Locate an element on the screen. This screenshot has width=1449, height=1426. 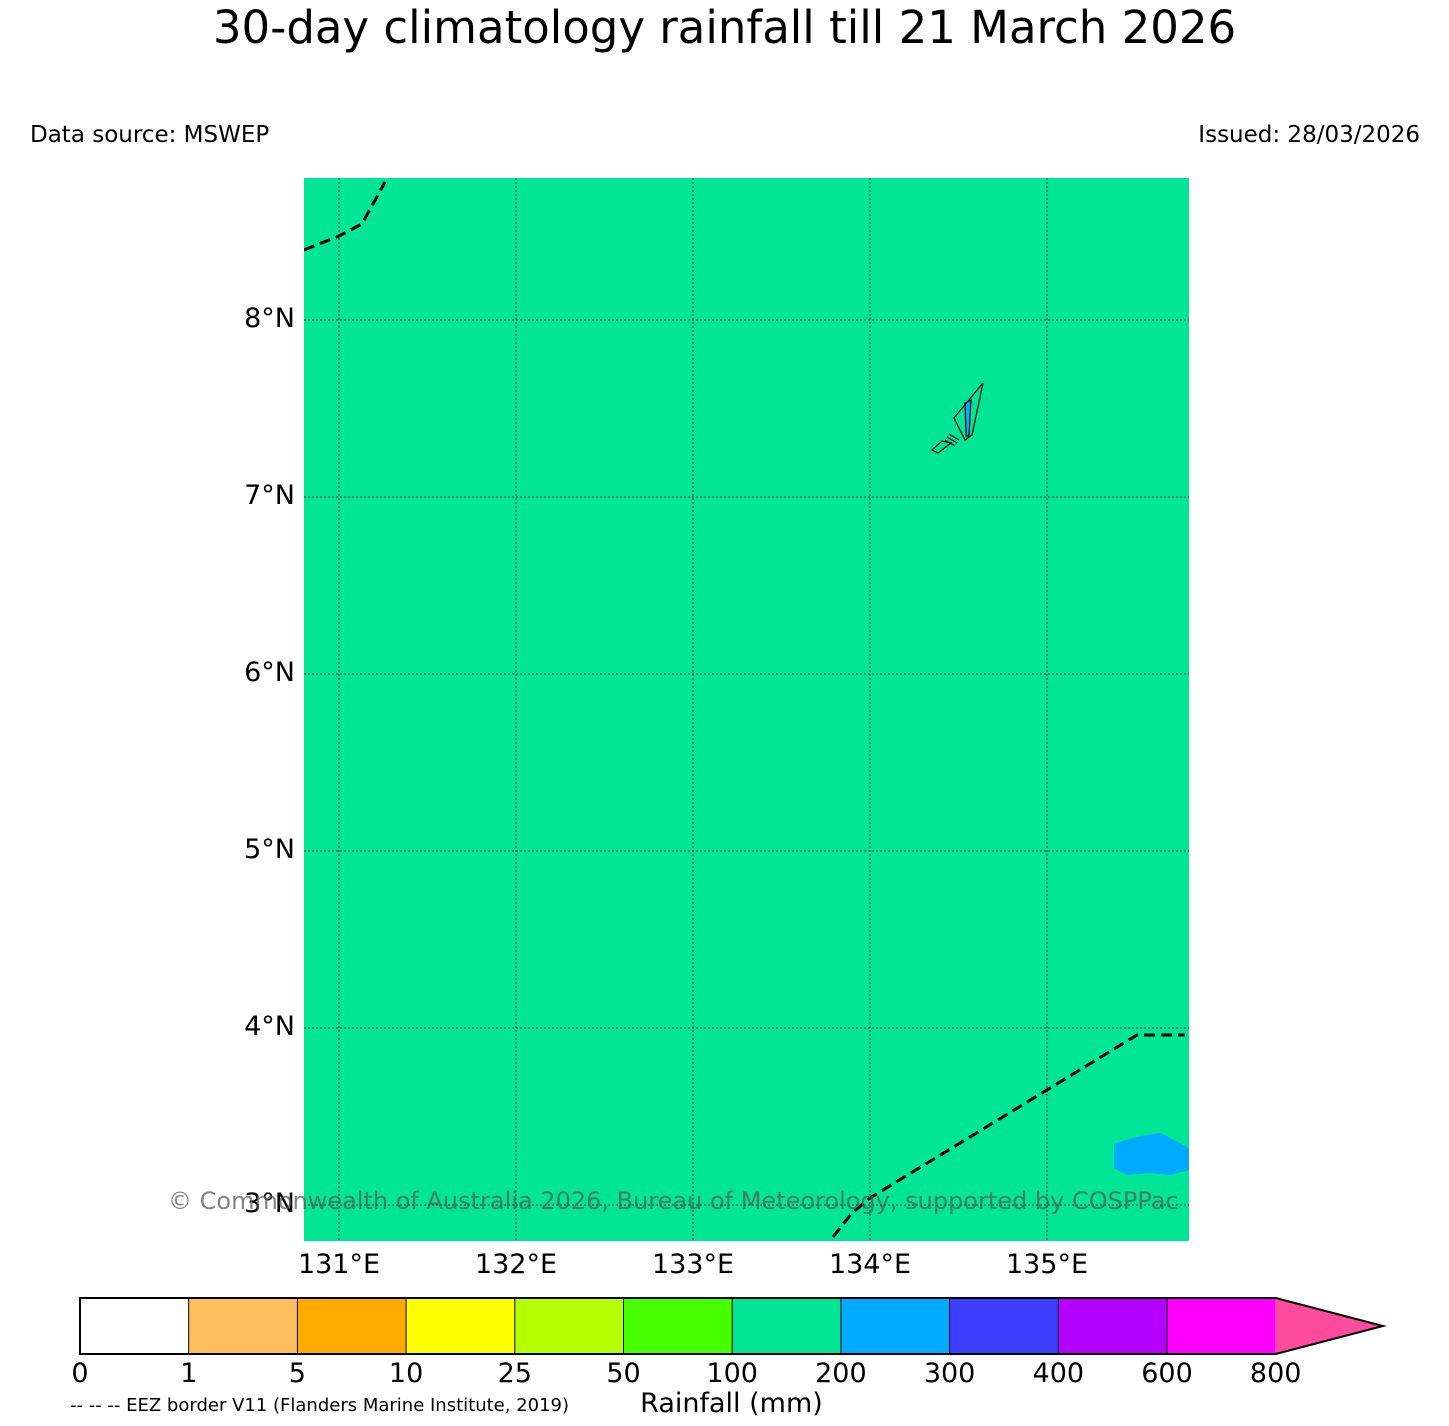
colorbar-tick-100: 100 is located at coordinates (732, 1373).